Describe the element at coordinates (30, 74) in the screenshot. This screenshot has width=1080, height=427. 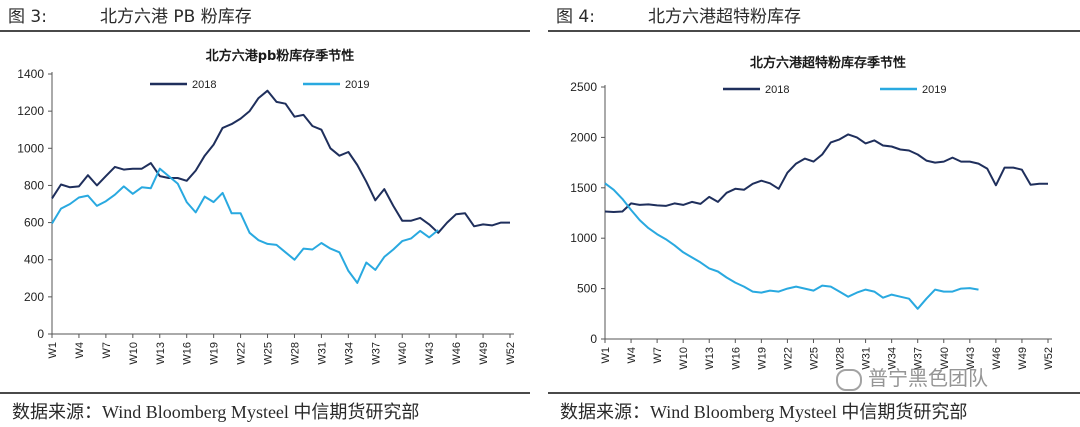
I see `y-tick-label: 1400` at that location.